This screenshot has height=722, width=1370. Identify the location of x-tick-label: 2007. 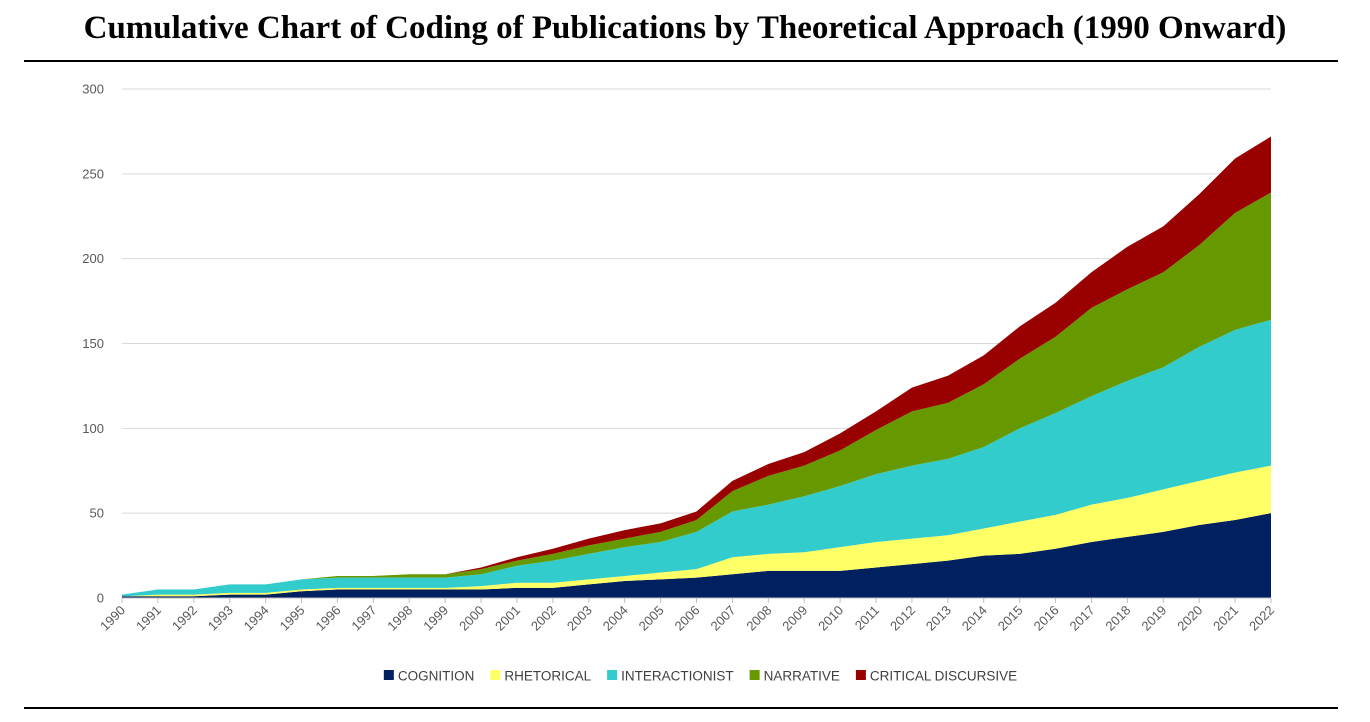
(722, 618).